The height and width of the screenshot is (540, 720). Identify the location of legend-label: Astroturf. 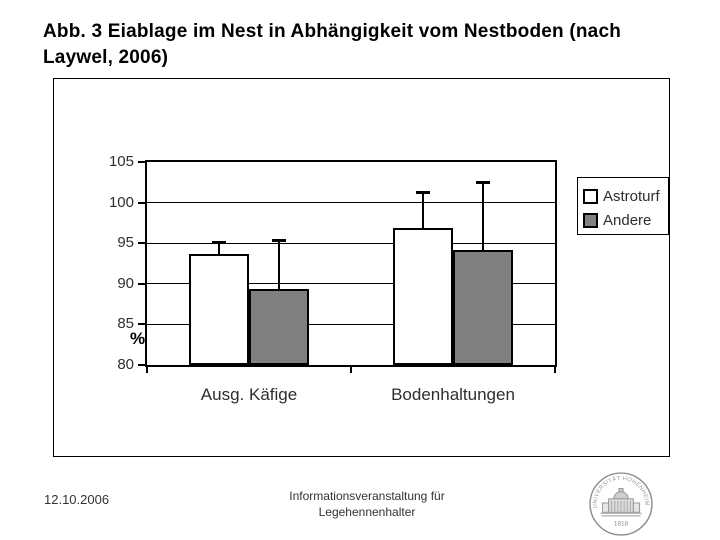
(631, 196).